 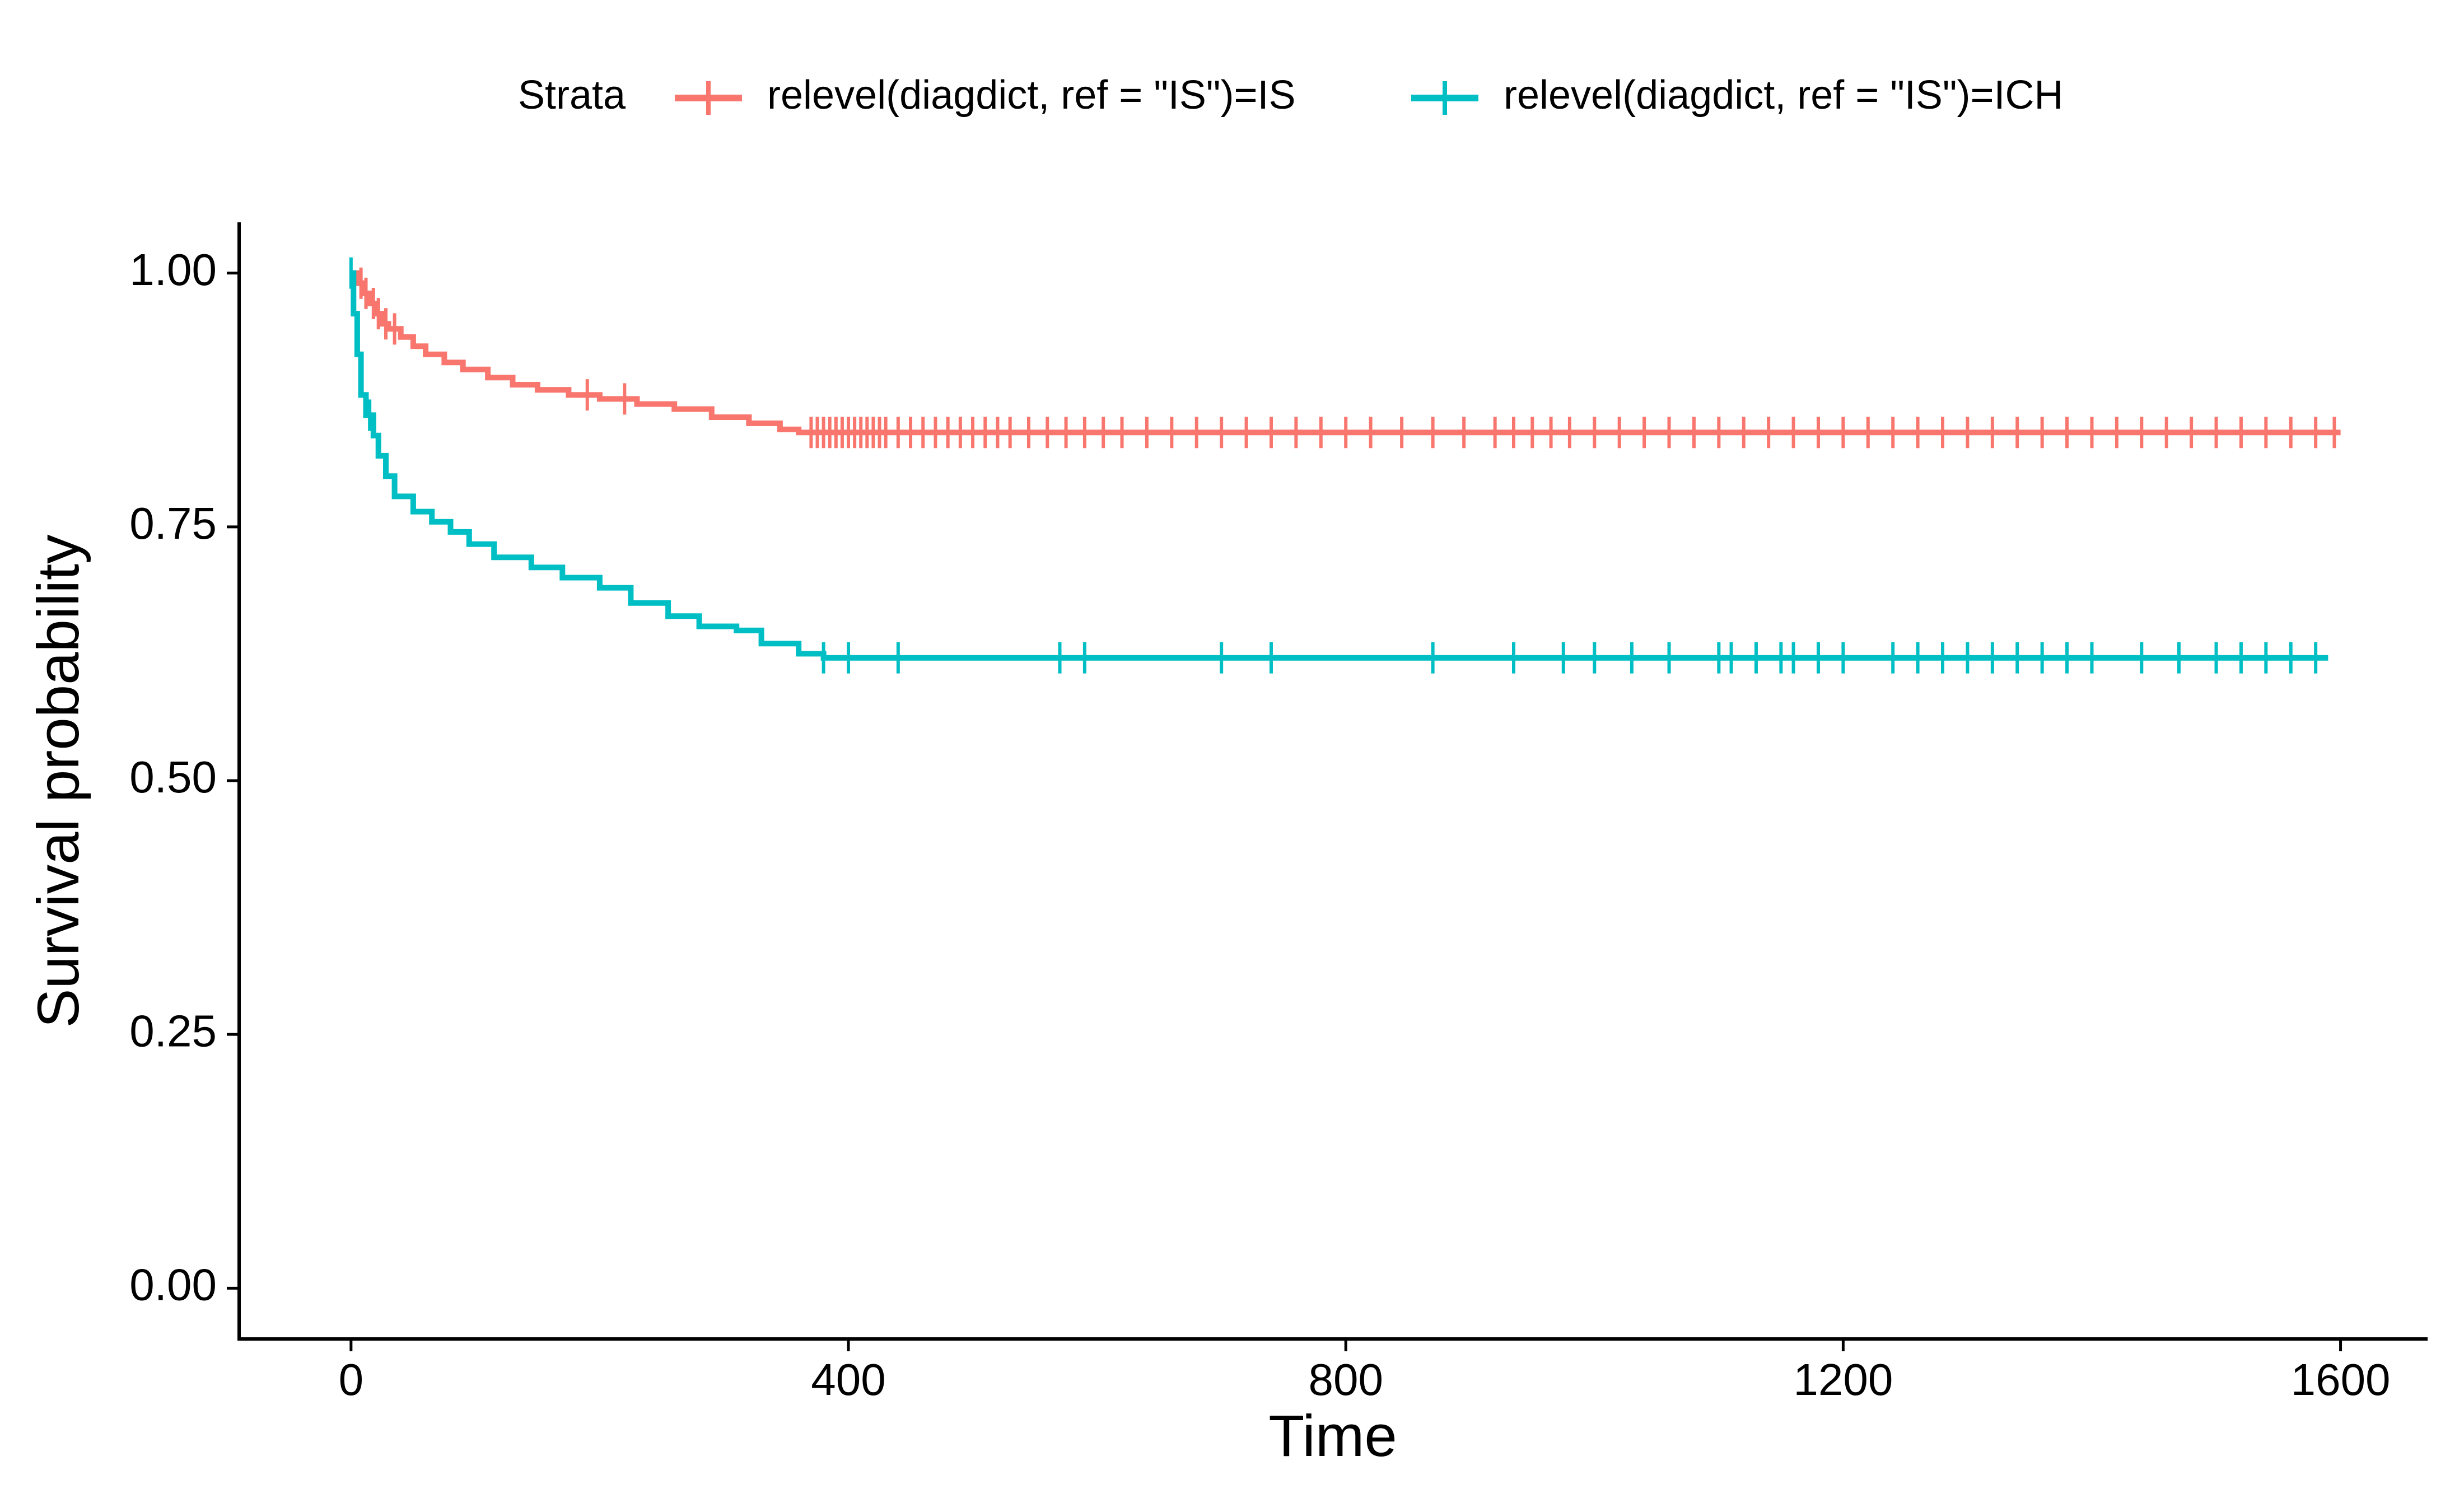 What do you see at coordinates (1843, 1380) in the screenshot?
I see `x-tick-label: 1200` at bounding box center [1843, 1380].